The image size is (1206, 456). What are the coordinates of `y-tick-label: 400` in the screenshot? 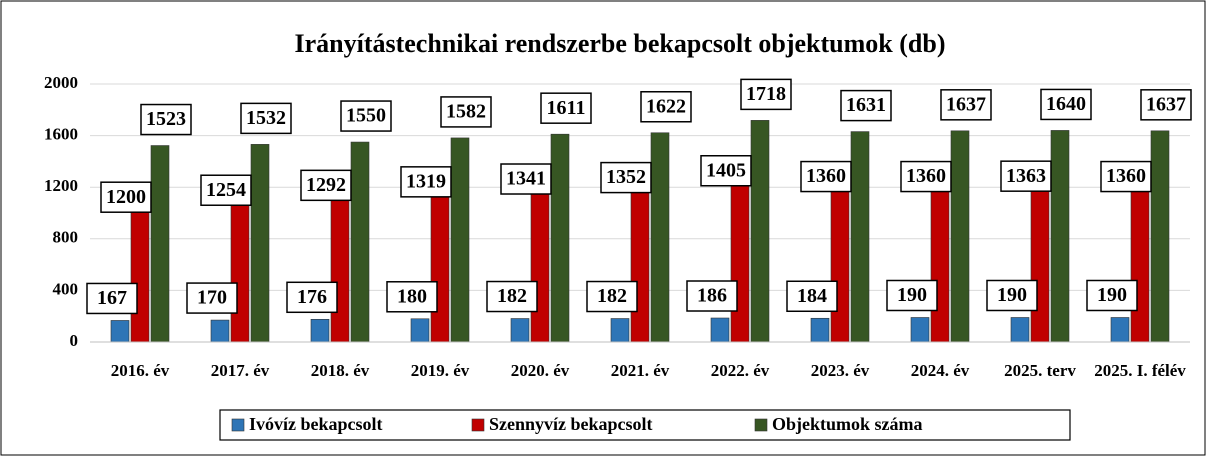 It's located at (66, 288).